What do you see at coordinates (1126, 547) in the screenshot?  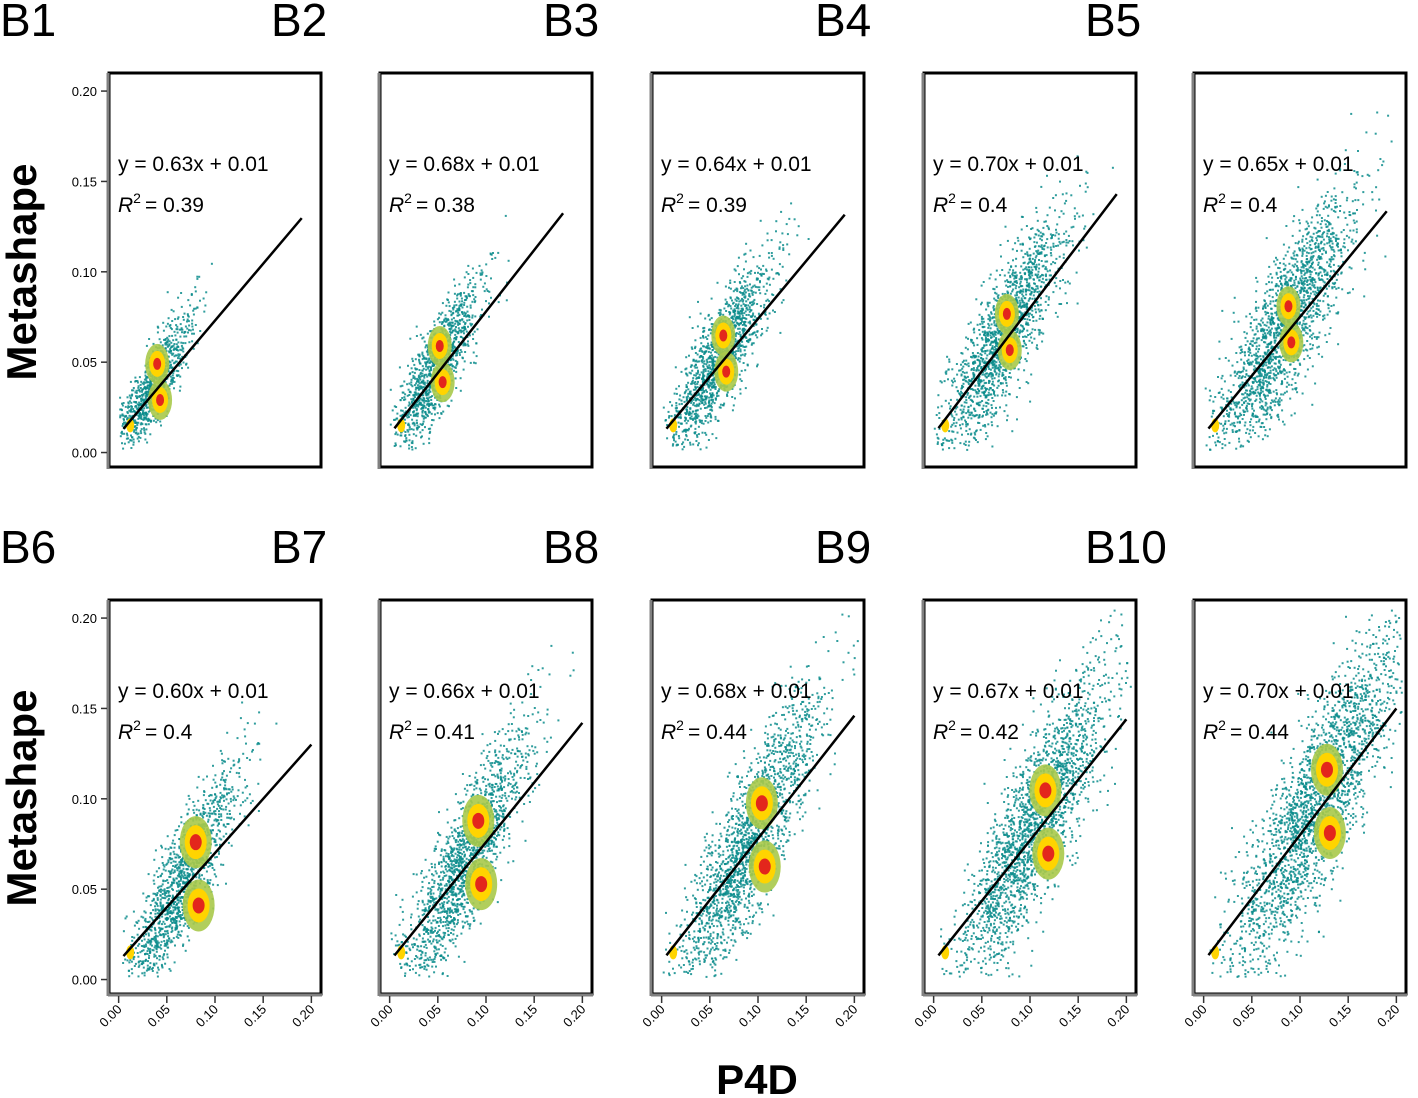 I see `panel-label: B10` at bounding box center [1126, 547].